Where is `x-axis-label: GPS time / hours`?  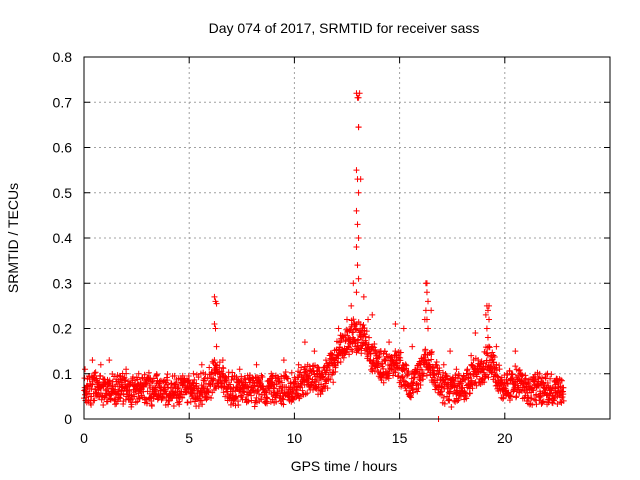
x-axis-label: GPS time / hours is located at coordinates (344, 466).